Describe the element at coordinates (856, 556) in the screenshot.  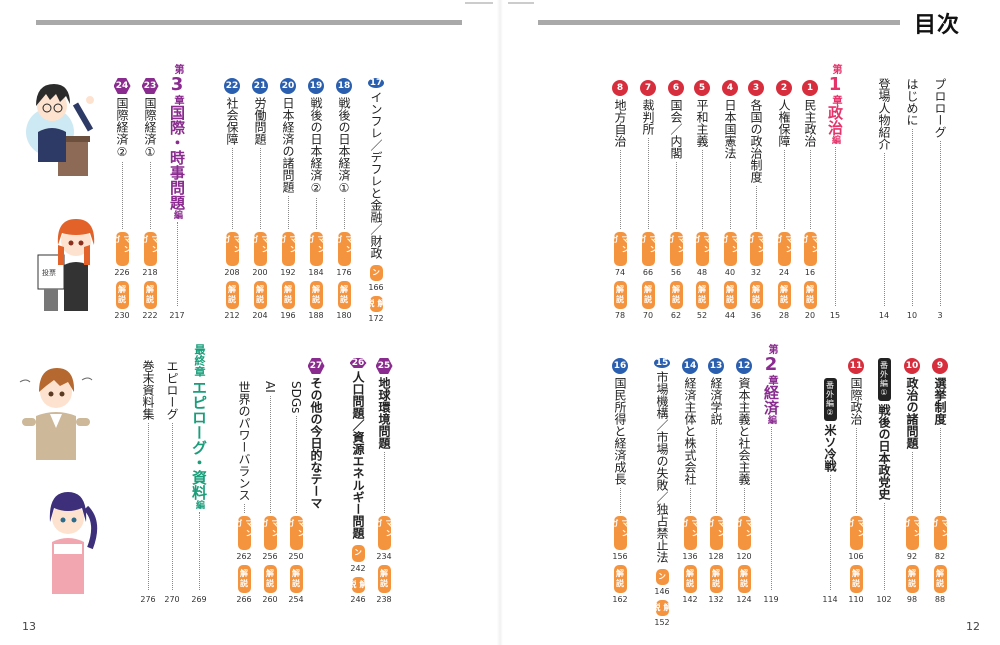
I see `manga-page-ref: 106` at that location.